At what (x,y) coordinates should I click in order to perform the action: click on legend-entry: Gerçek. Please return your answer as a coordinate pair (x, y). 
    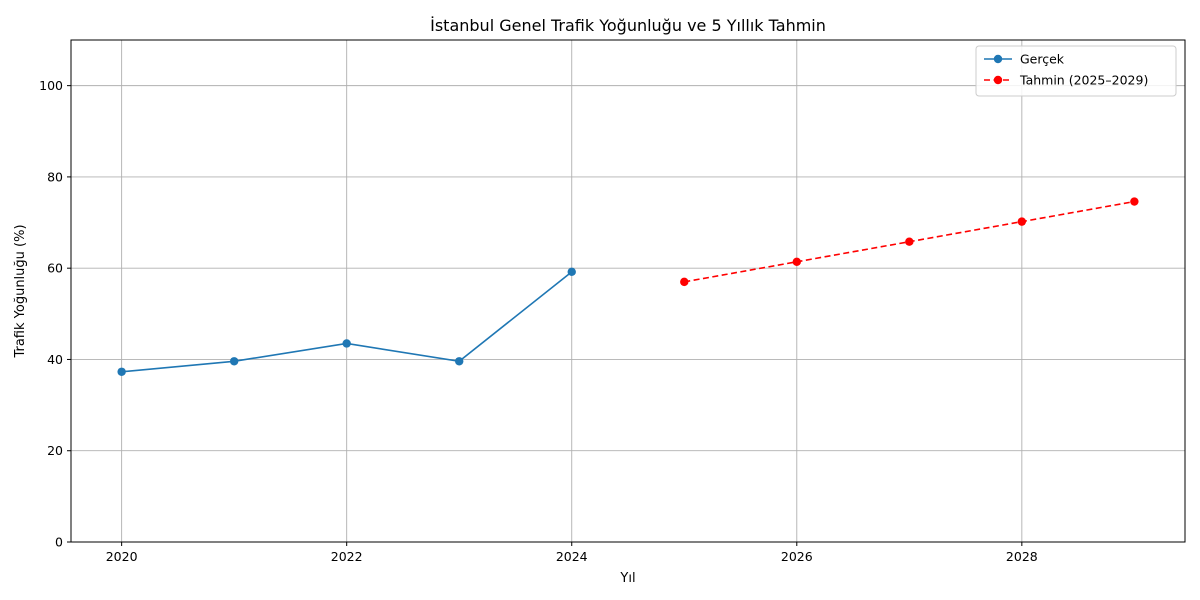
    Looking at the image, I should click on (1024, 59).